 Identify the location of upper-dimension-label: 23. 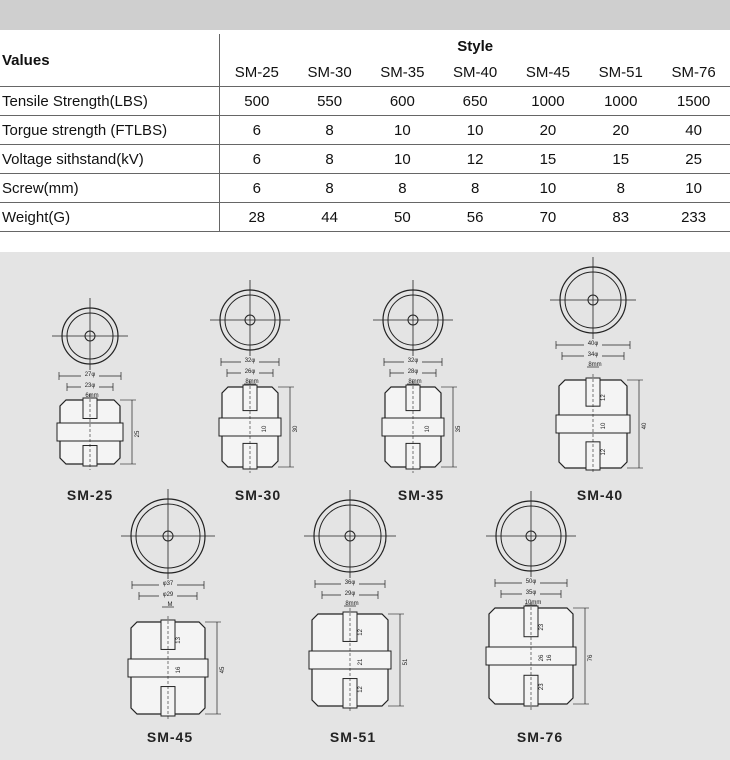
(542, 626).